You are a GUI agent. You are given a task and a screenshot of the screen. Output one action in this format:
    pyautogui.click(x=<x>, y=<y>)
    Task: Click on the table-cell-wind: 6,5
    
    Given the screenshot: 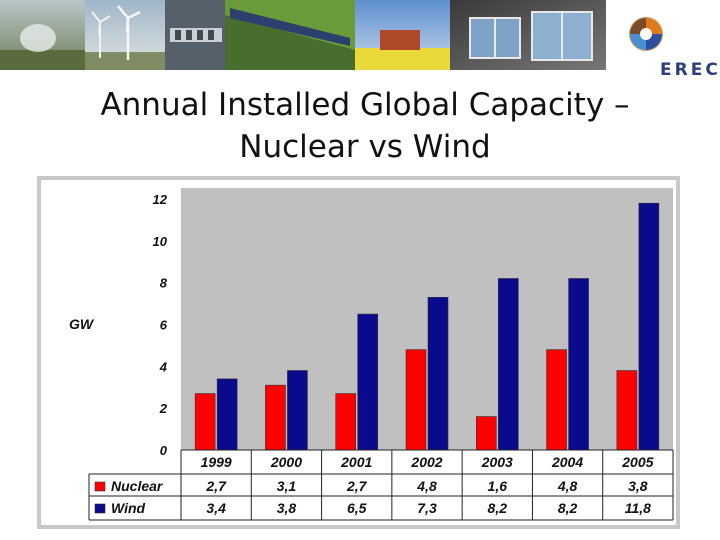 What is the action you would take?
    pyautogui.click(x=357, y=508)
    